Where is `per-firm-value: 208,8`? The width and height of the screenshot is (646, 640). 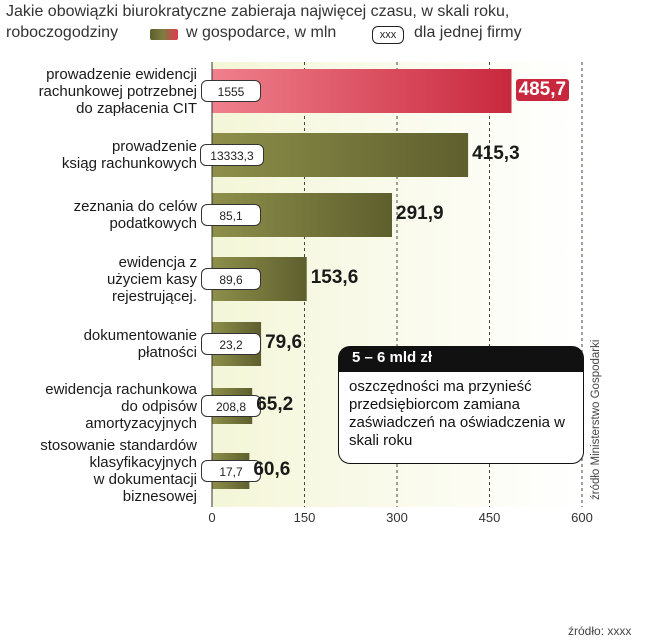
per-firm-value: 208,8 is located at coordinates (231, 406).